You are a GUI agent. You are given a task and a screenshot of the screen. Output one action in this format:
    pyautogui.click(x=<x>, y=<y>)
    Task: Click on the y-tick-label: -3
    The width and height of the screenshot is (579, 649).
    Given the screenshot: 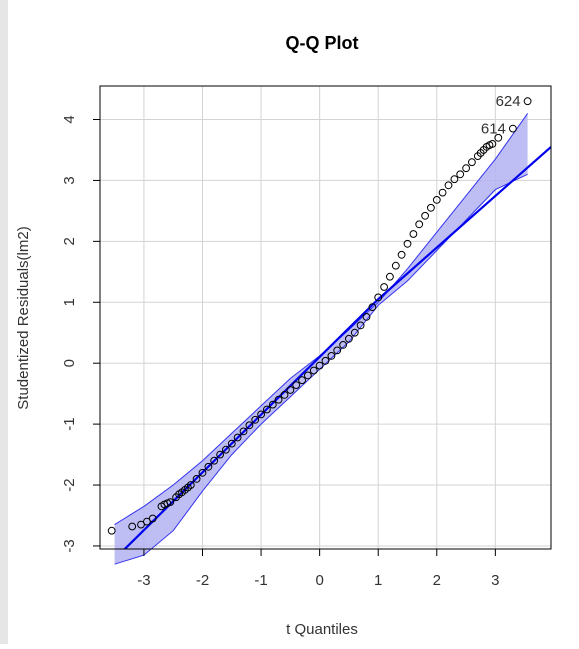 What is the action you would take?
    pyautogui.click(x=69, y=545)
    